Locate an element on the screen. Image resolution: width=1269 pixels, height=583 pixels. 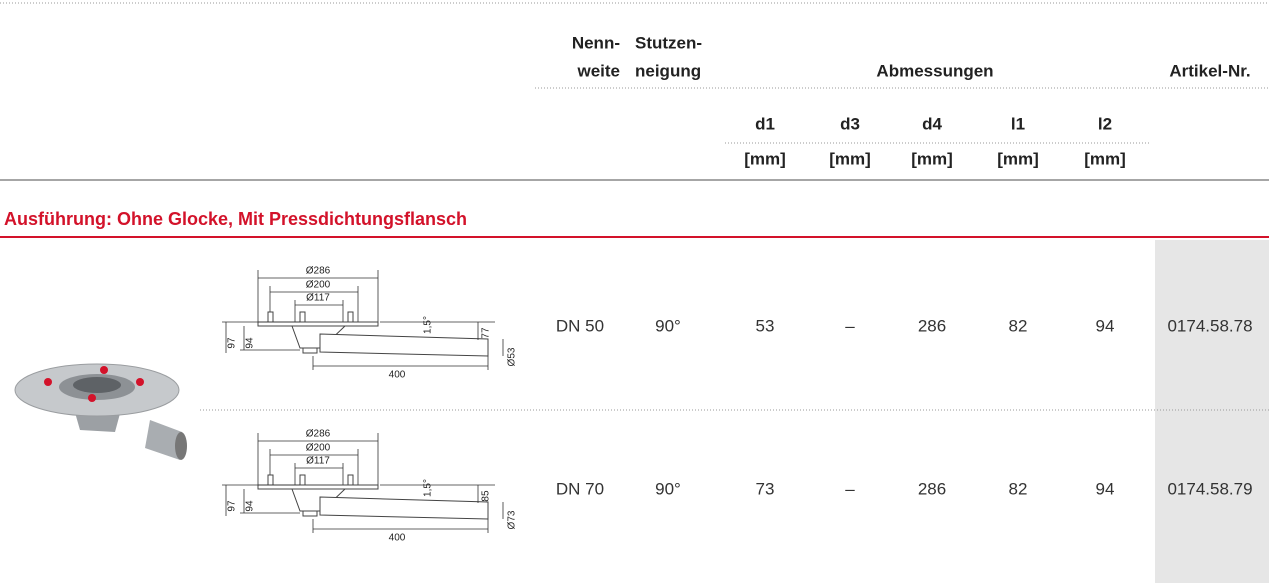
header-stutzenneigung: Stutzen- is located at coordinates (668, 42).